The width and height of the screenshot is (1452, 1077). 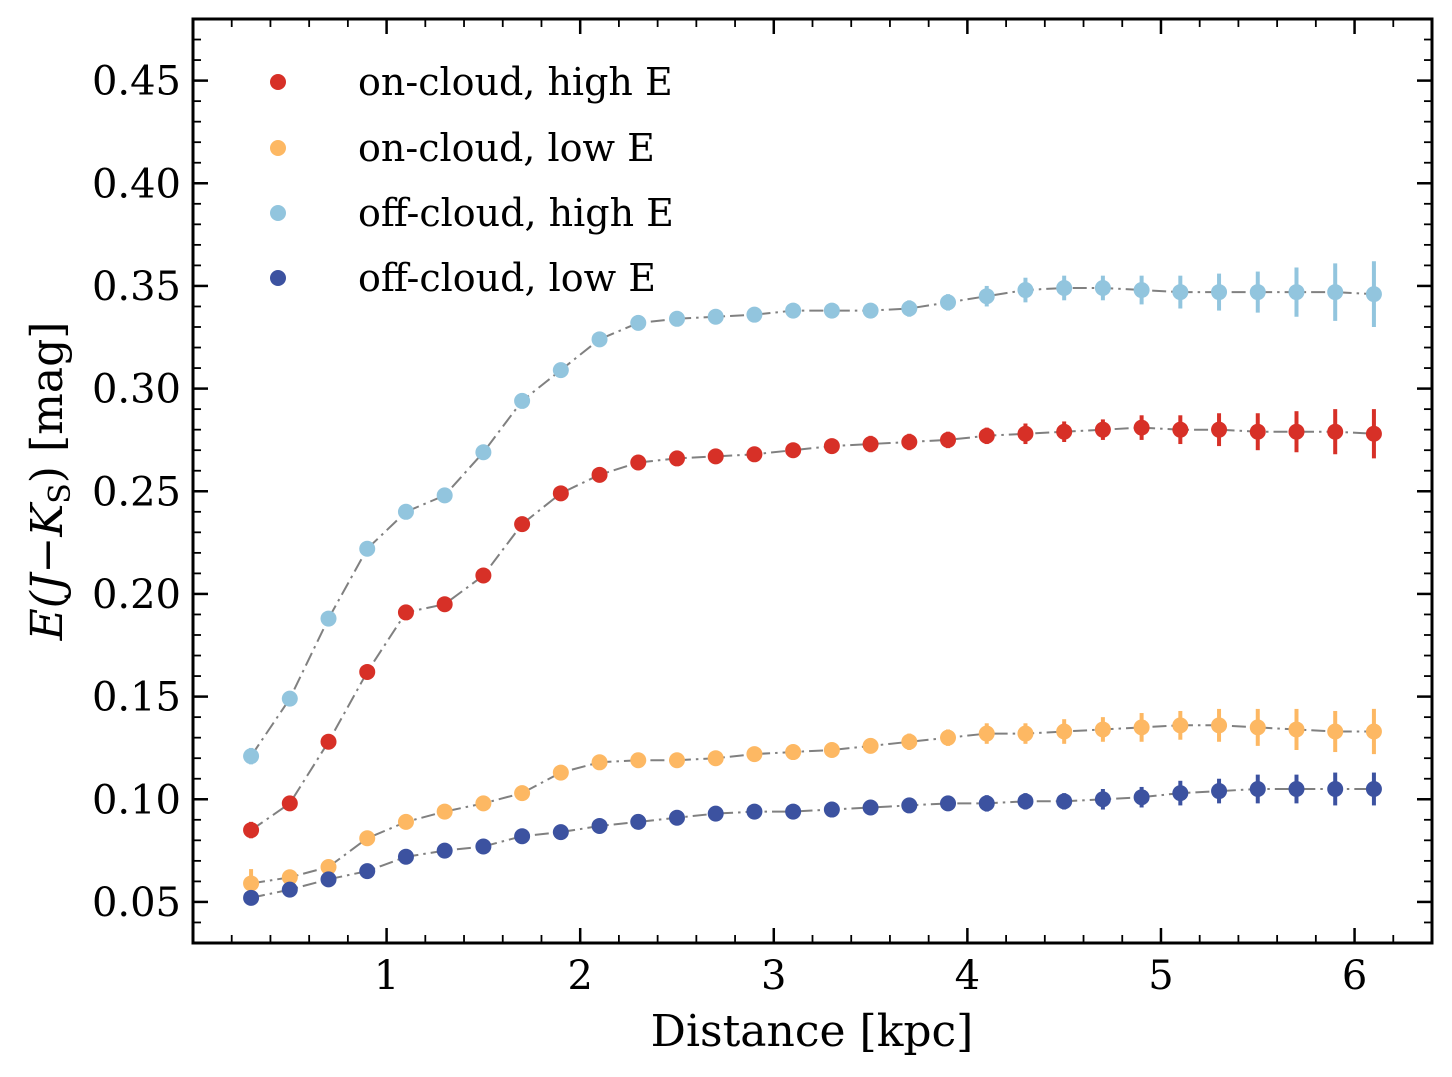 I want to click on legend-marker-off-cloud-high, so click(x=278, y=213).